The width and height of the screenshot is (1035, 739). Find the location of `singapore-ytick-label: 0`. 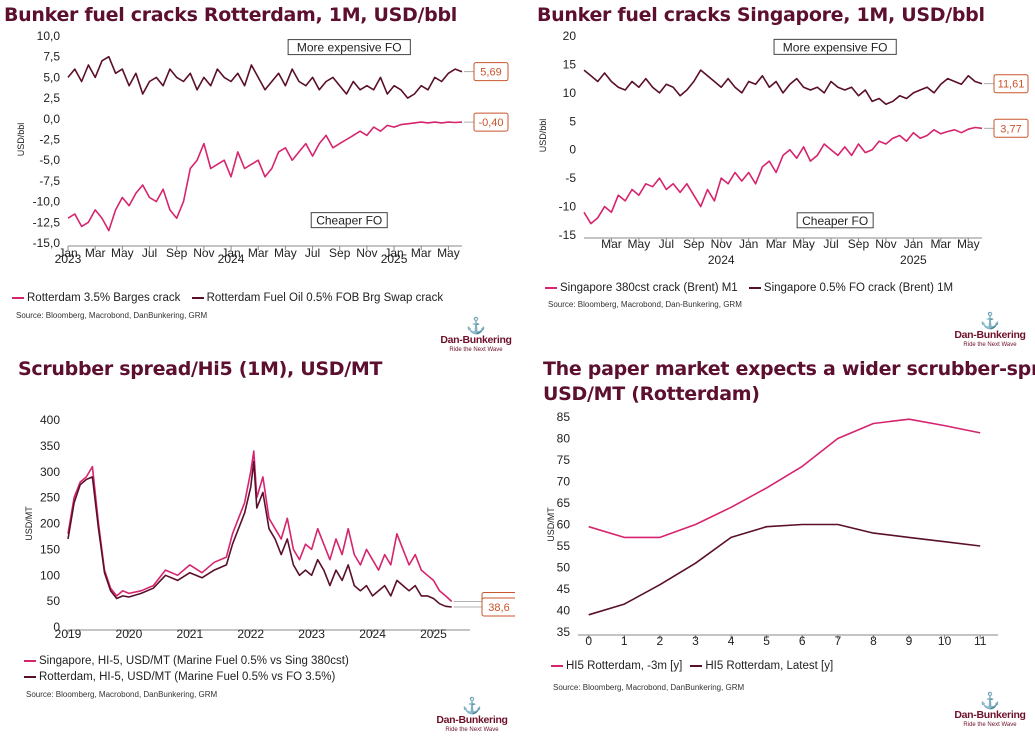

singapore-ytick-label: 0 is located at coordinates (572, 150).